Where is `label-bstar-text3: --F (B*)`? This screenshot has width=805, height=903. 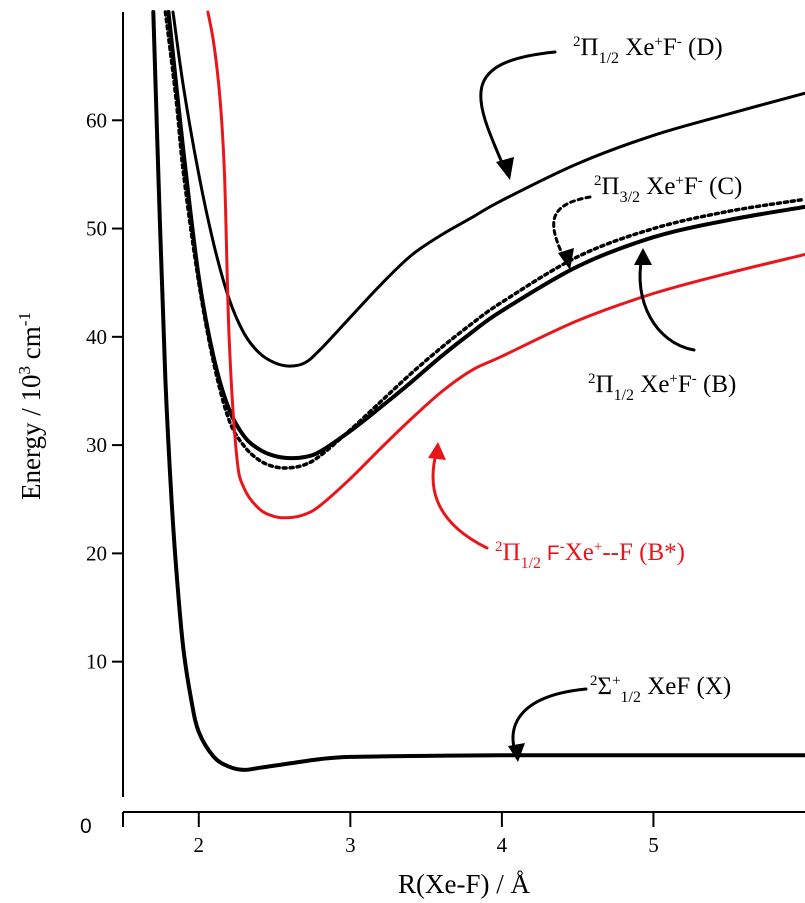 label-bstar-text3: --F (B*) is located at coordinates (643, 552).